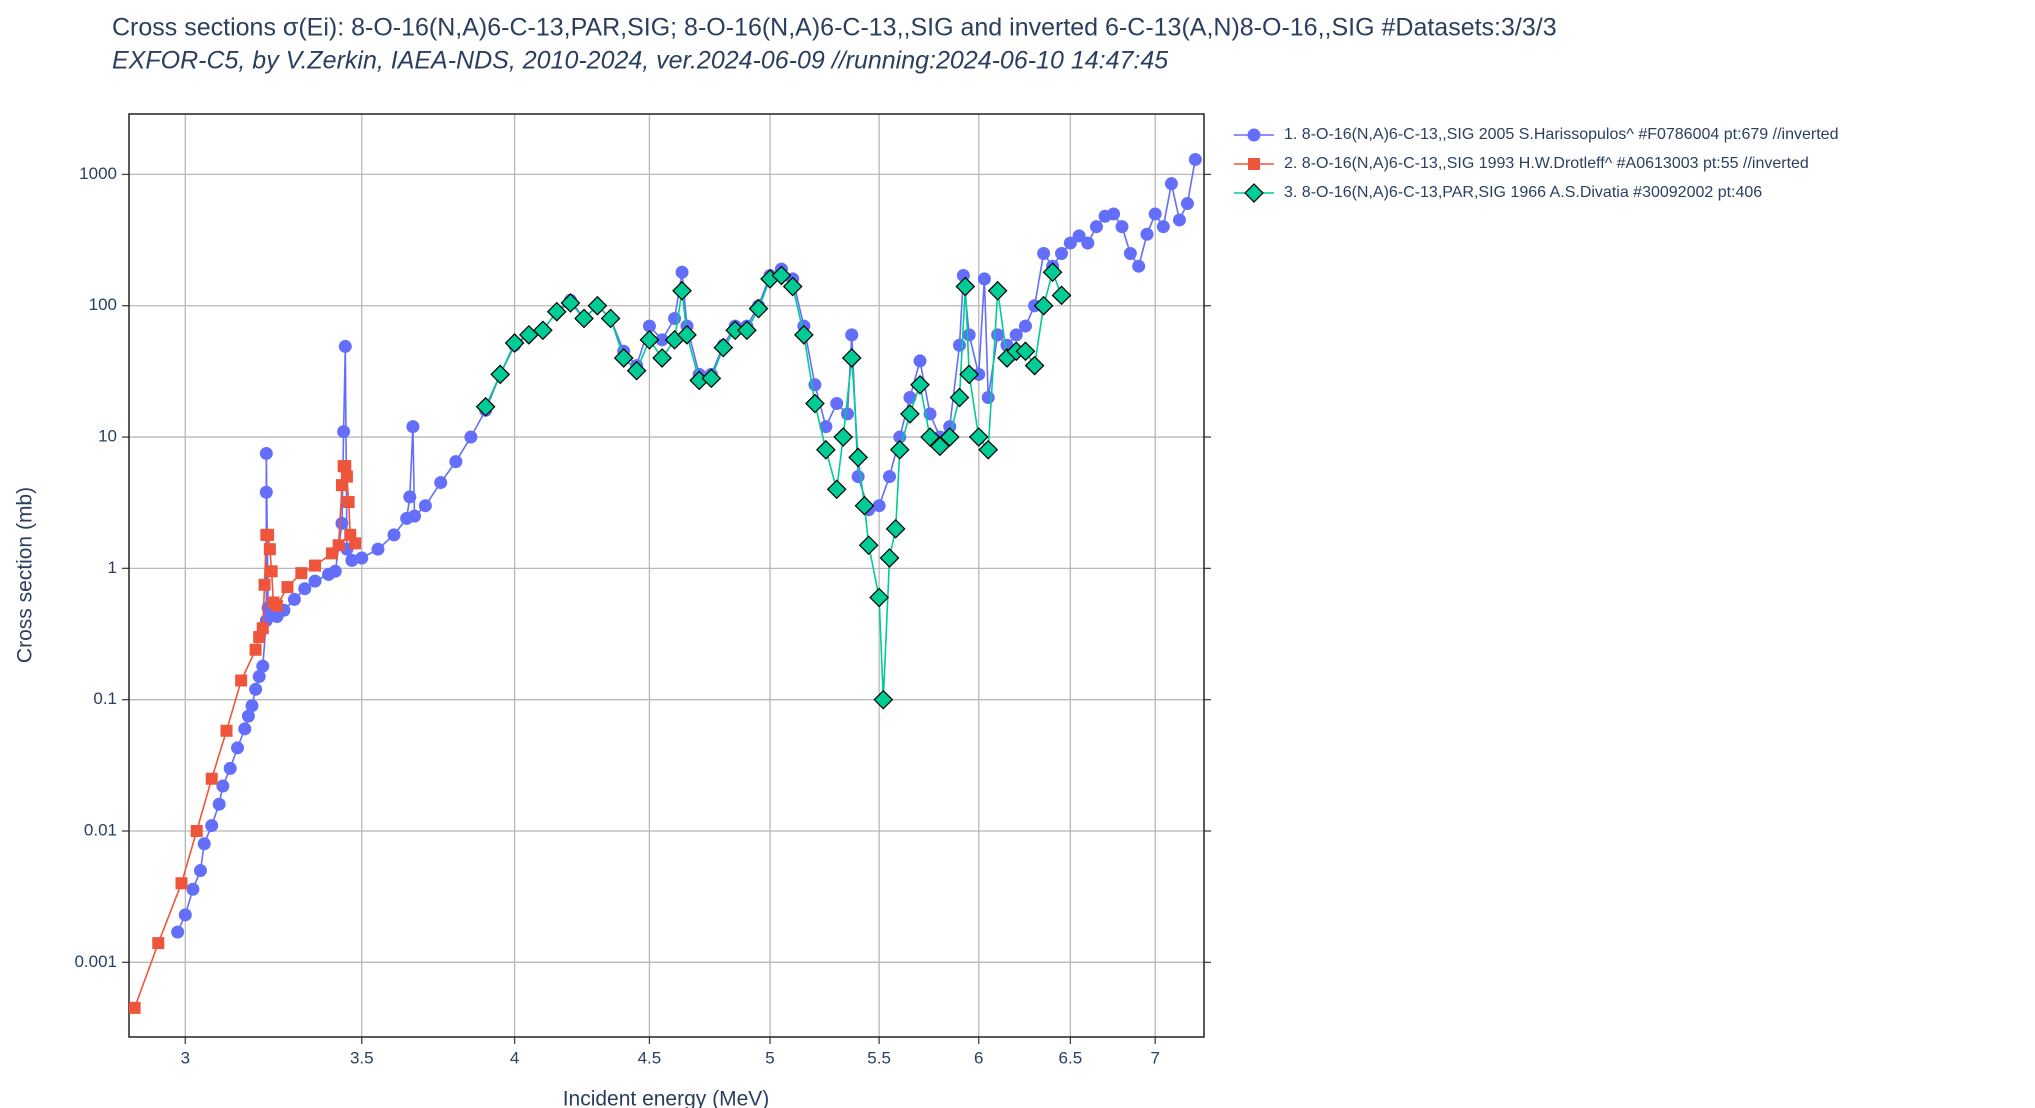  I want to click on y-tick-label: 10, so click(107, 436).